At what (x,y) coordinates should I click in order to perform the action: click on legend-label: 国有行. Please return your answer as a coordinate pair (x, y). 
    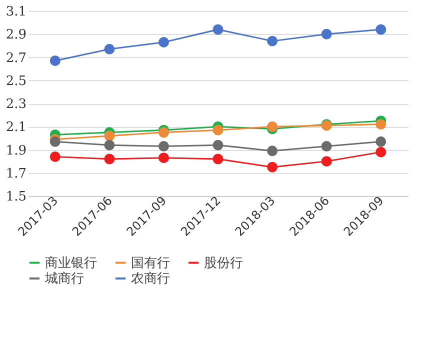
    Looking at the image, I should click on (150, 263).